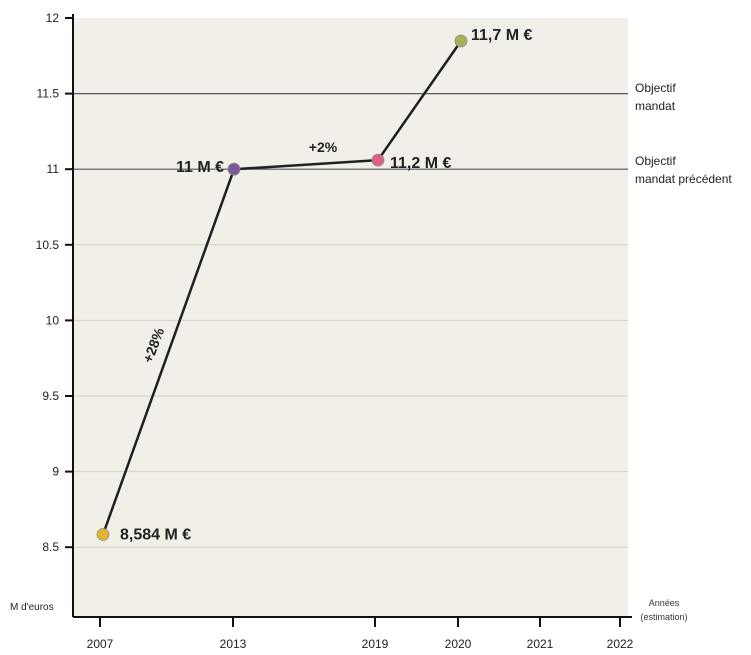 This screenshot has width=751, height=655. I want to click on x-tick-label: 2019, so click(375, 644).